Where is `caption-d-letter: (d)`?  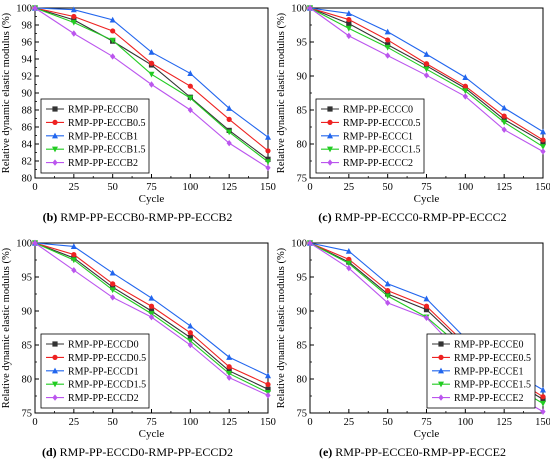 caption-d-letter: (d) is located at coordinates (49, 452).